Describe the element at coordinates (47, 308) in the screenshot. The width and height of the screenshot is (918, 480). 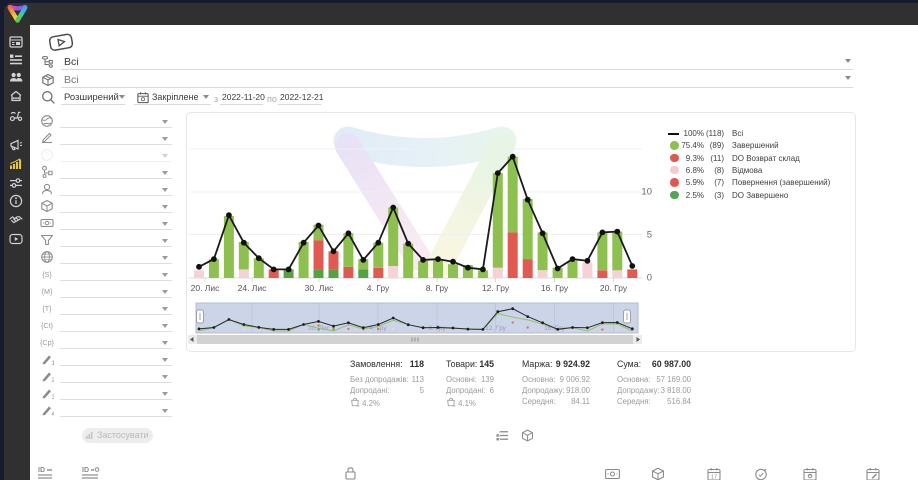
I see `svg-text: {T}` at that location.